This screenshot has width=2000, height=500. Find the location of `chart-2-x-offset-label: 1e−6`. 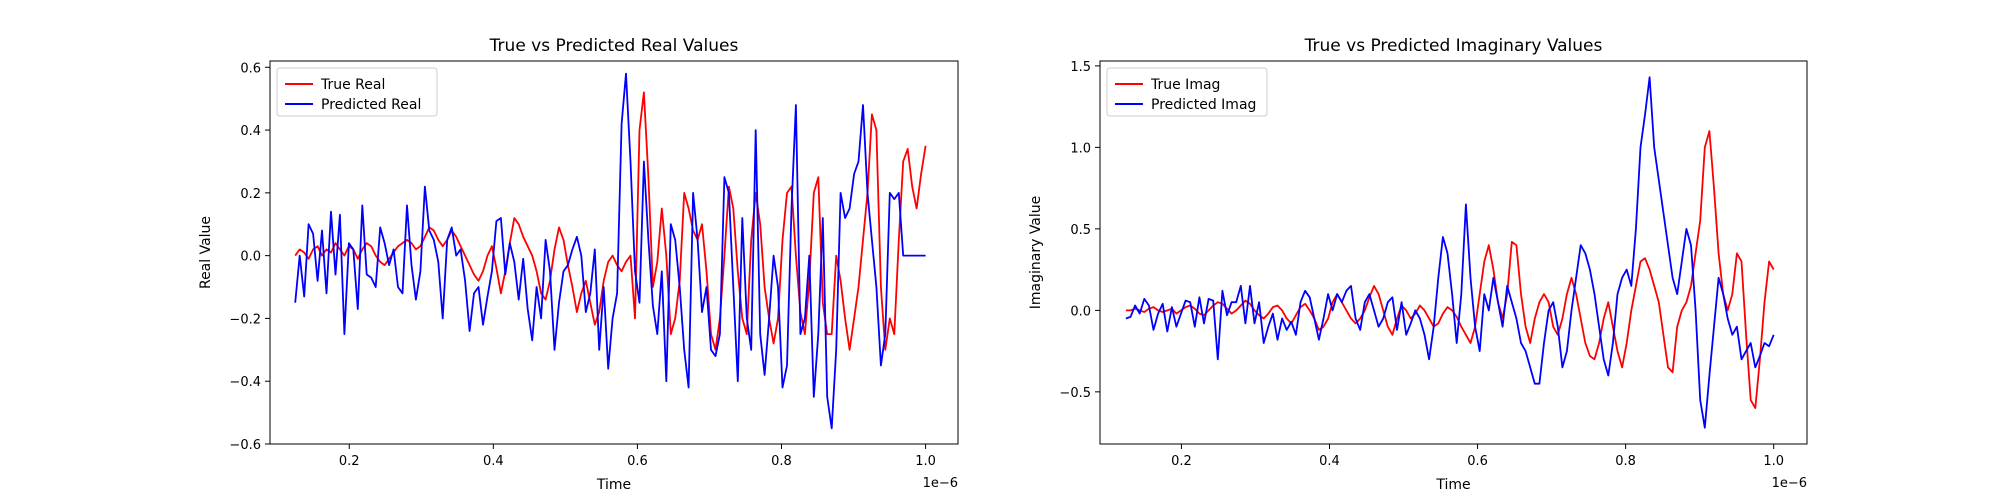

chart-2-x-offset-label: 1e−6 is located at coordinates (1789, 483).